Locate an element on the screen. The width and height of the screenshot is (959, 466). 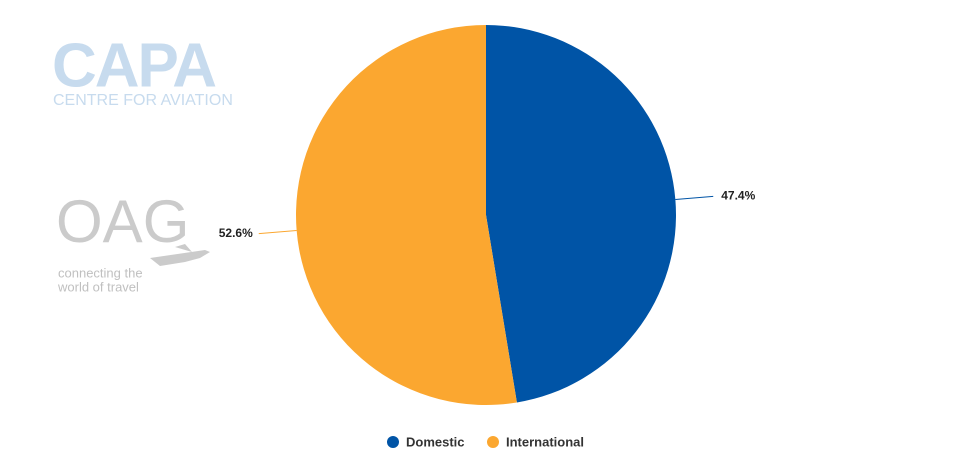
legend-label: Domestic is located at coordinates (435, 441).